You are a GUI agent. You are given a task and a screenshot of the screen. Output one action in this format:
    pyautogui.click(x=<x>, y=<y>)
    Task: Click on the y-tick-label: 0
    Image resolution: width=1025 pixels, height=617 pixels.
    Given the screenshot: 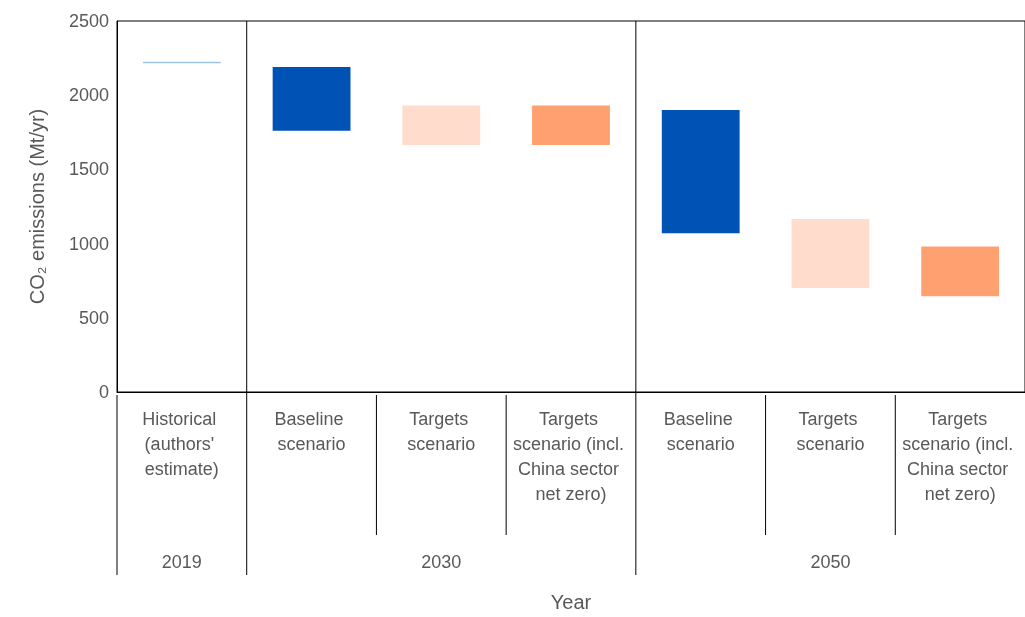 What is the action you would take?
    pyautogui.click(x=103, y=392)
    